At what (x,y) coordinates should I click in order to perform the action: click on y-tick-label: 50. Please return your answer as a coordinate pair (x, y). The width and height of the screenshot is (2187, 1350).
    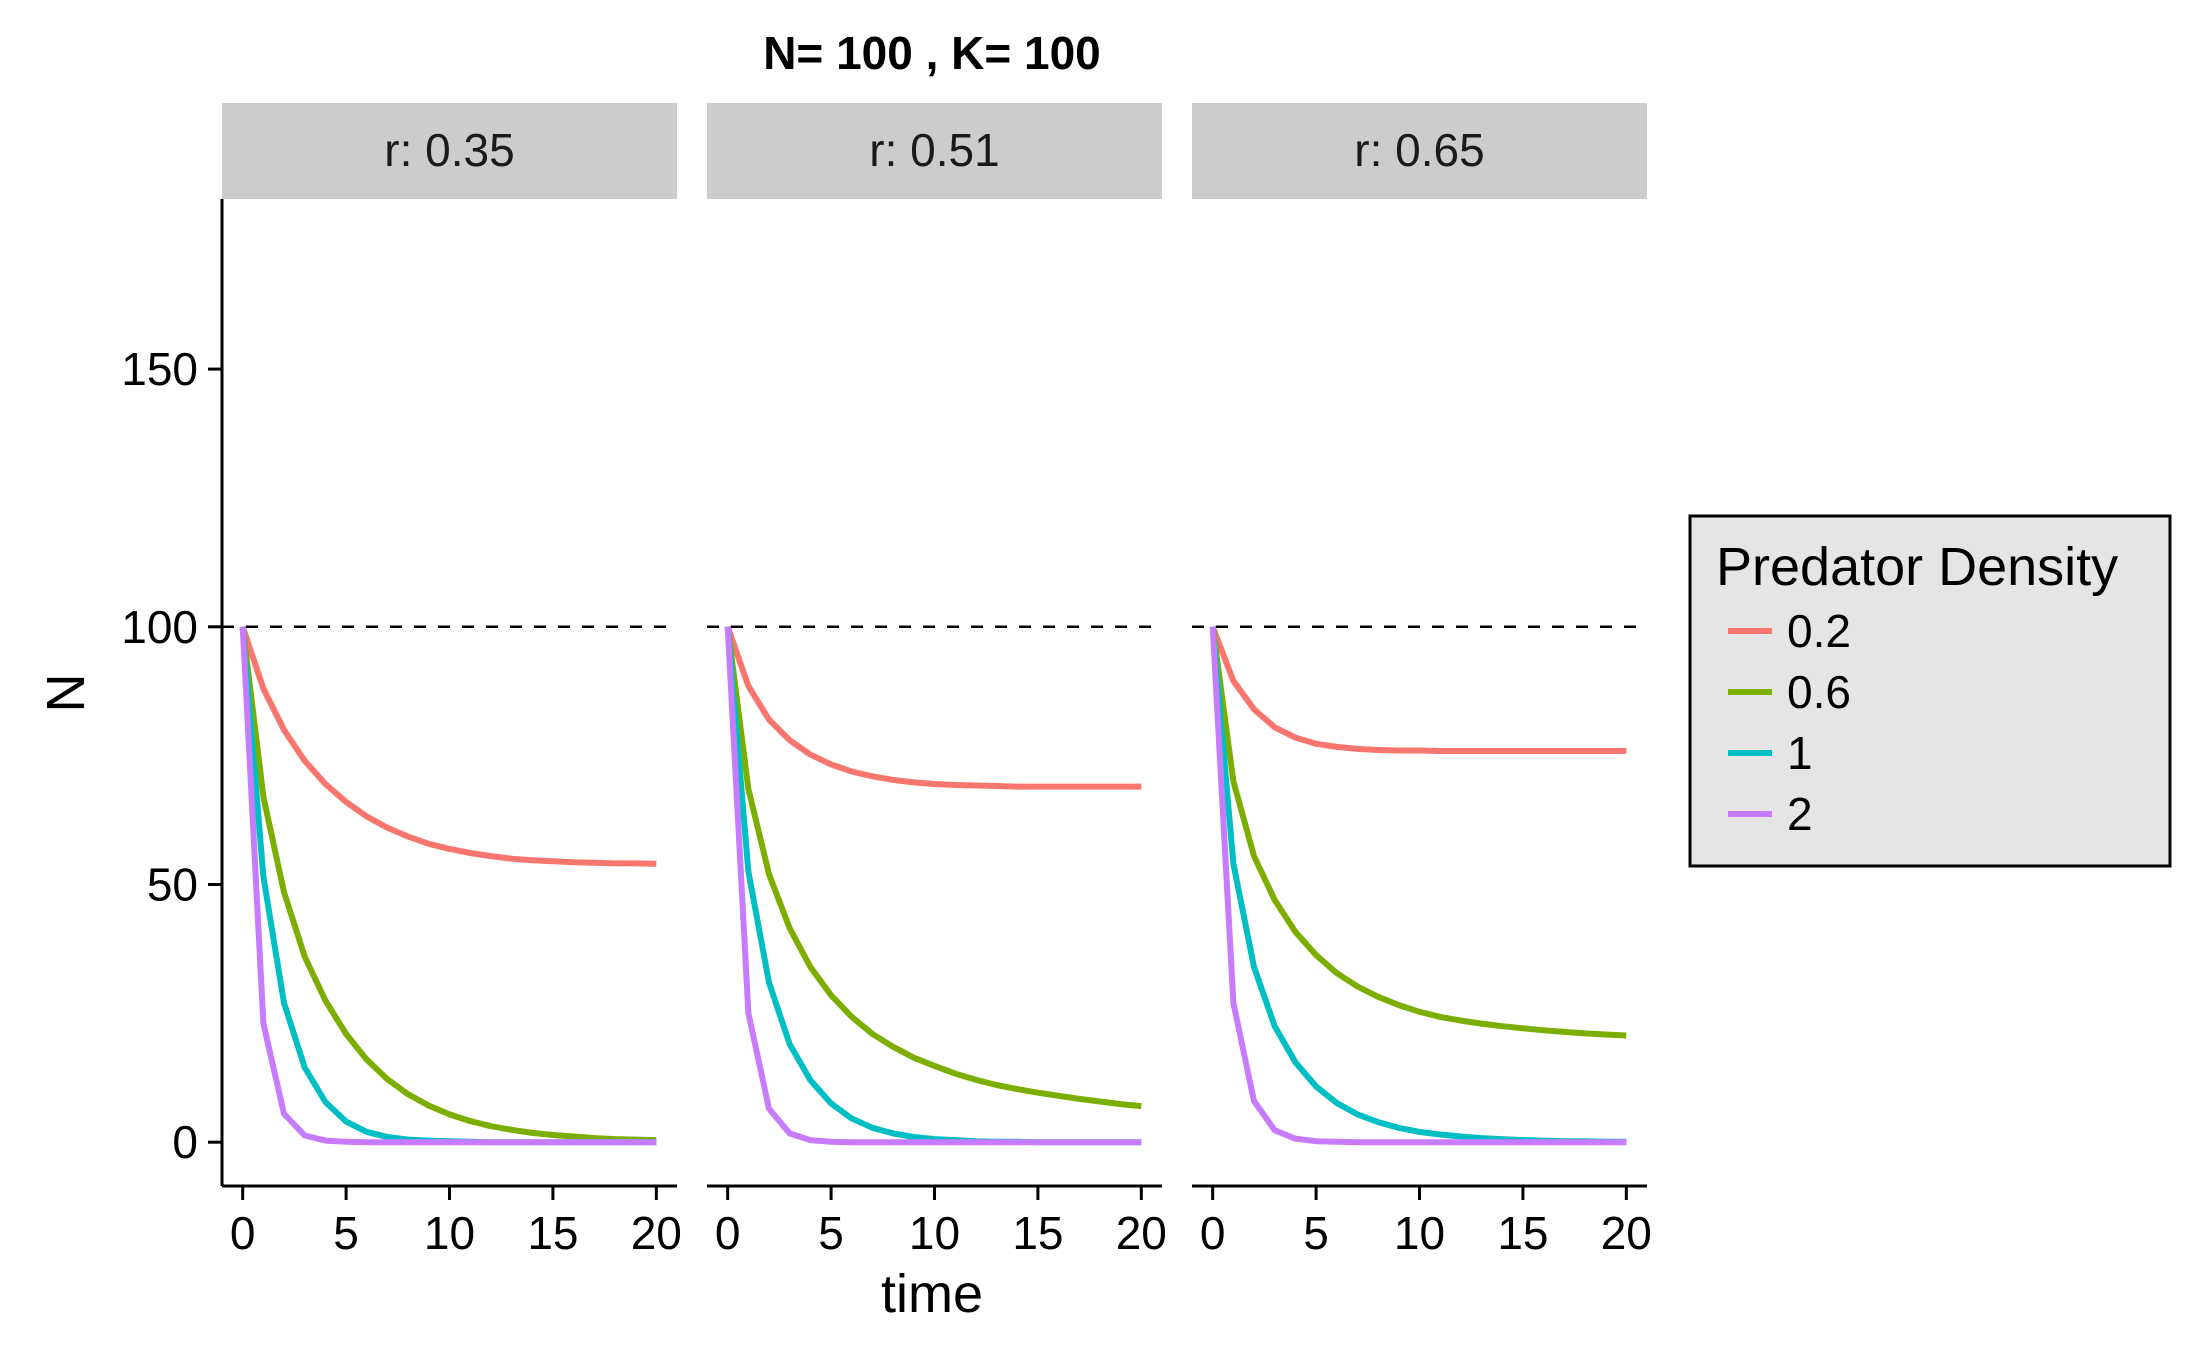
    Looking at the image, I should click on (172, 884).